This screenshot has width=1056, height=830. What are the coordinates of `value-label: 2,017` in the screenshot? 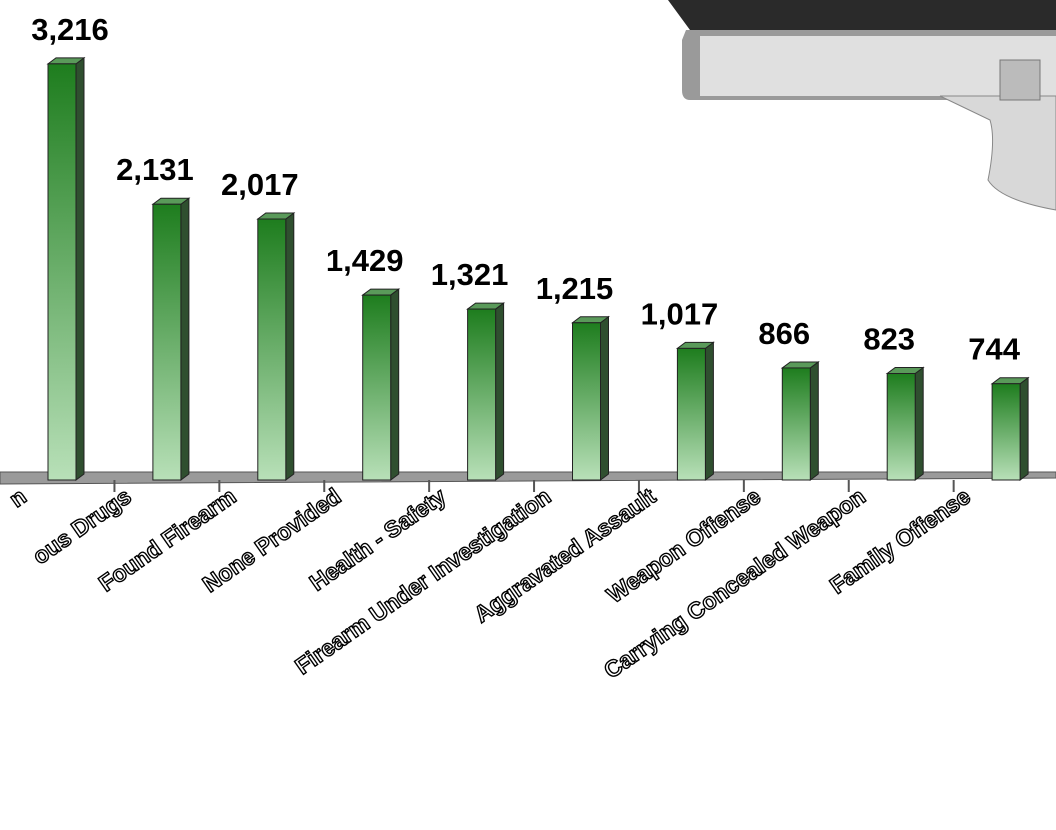 It's located at (260, 184).